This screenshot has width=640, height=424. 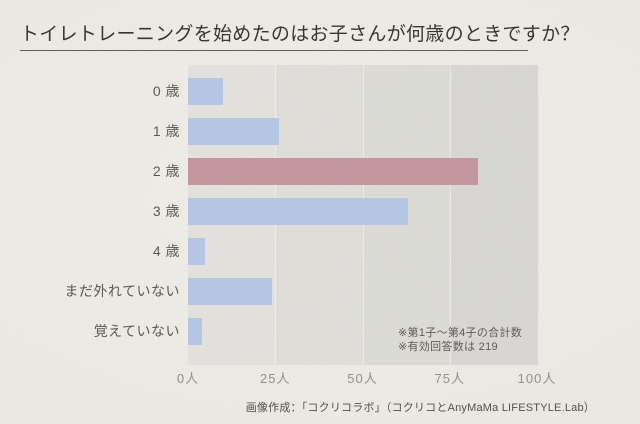 I want to click on x-tick-label: 25人, so click(x=275, y=378).